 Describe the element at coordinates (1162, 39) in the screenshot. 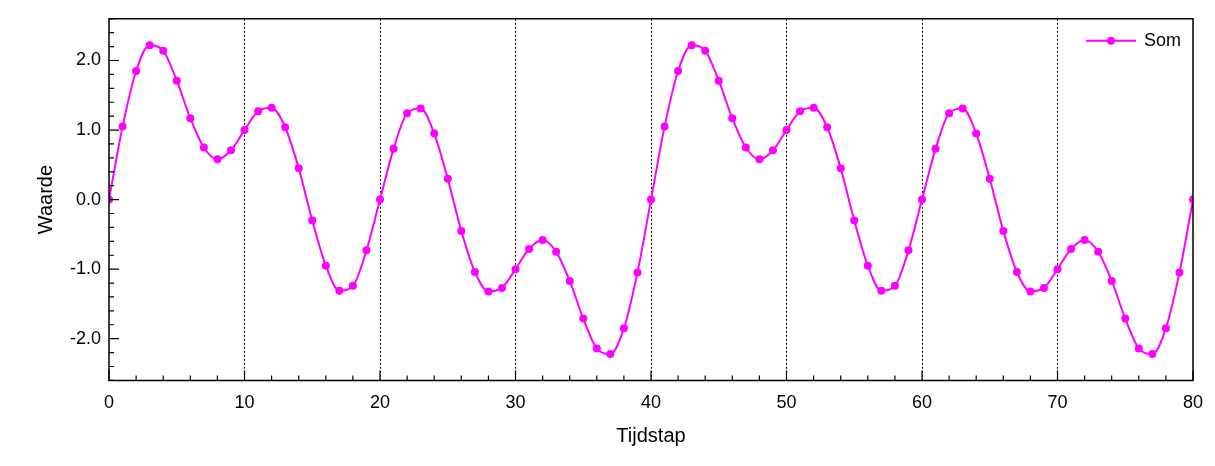

I see `legend-label: Som` at that location.